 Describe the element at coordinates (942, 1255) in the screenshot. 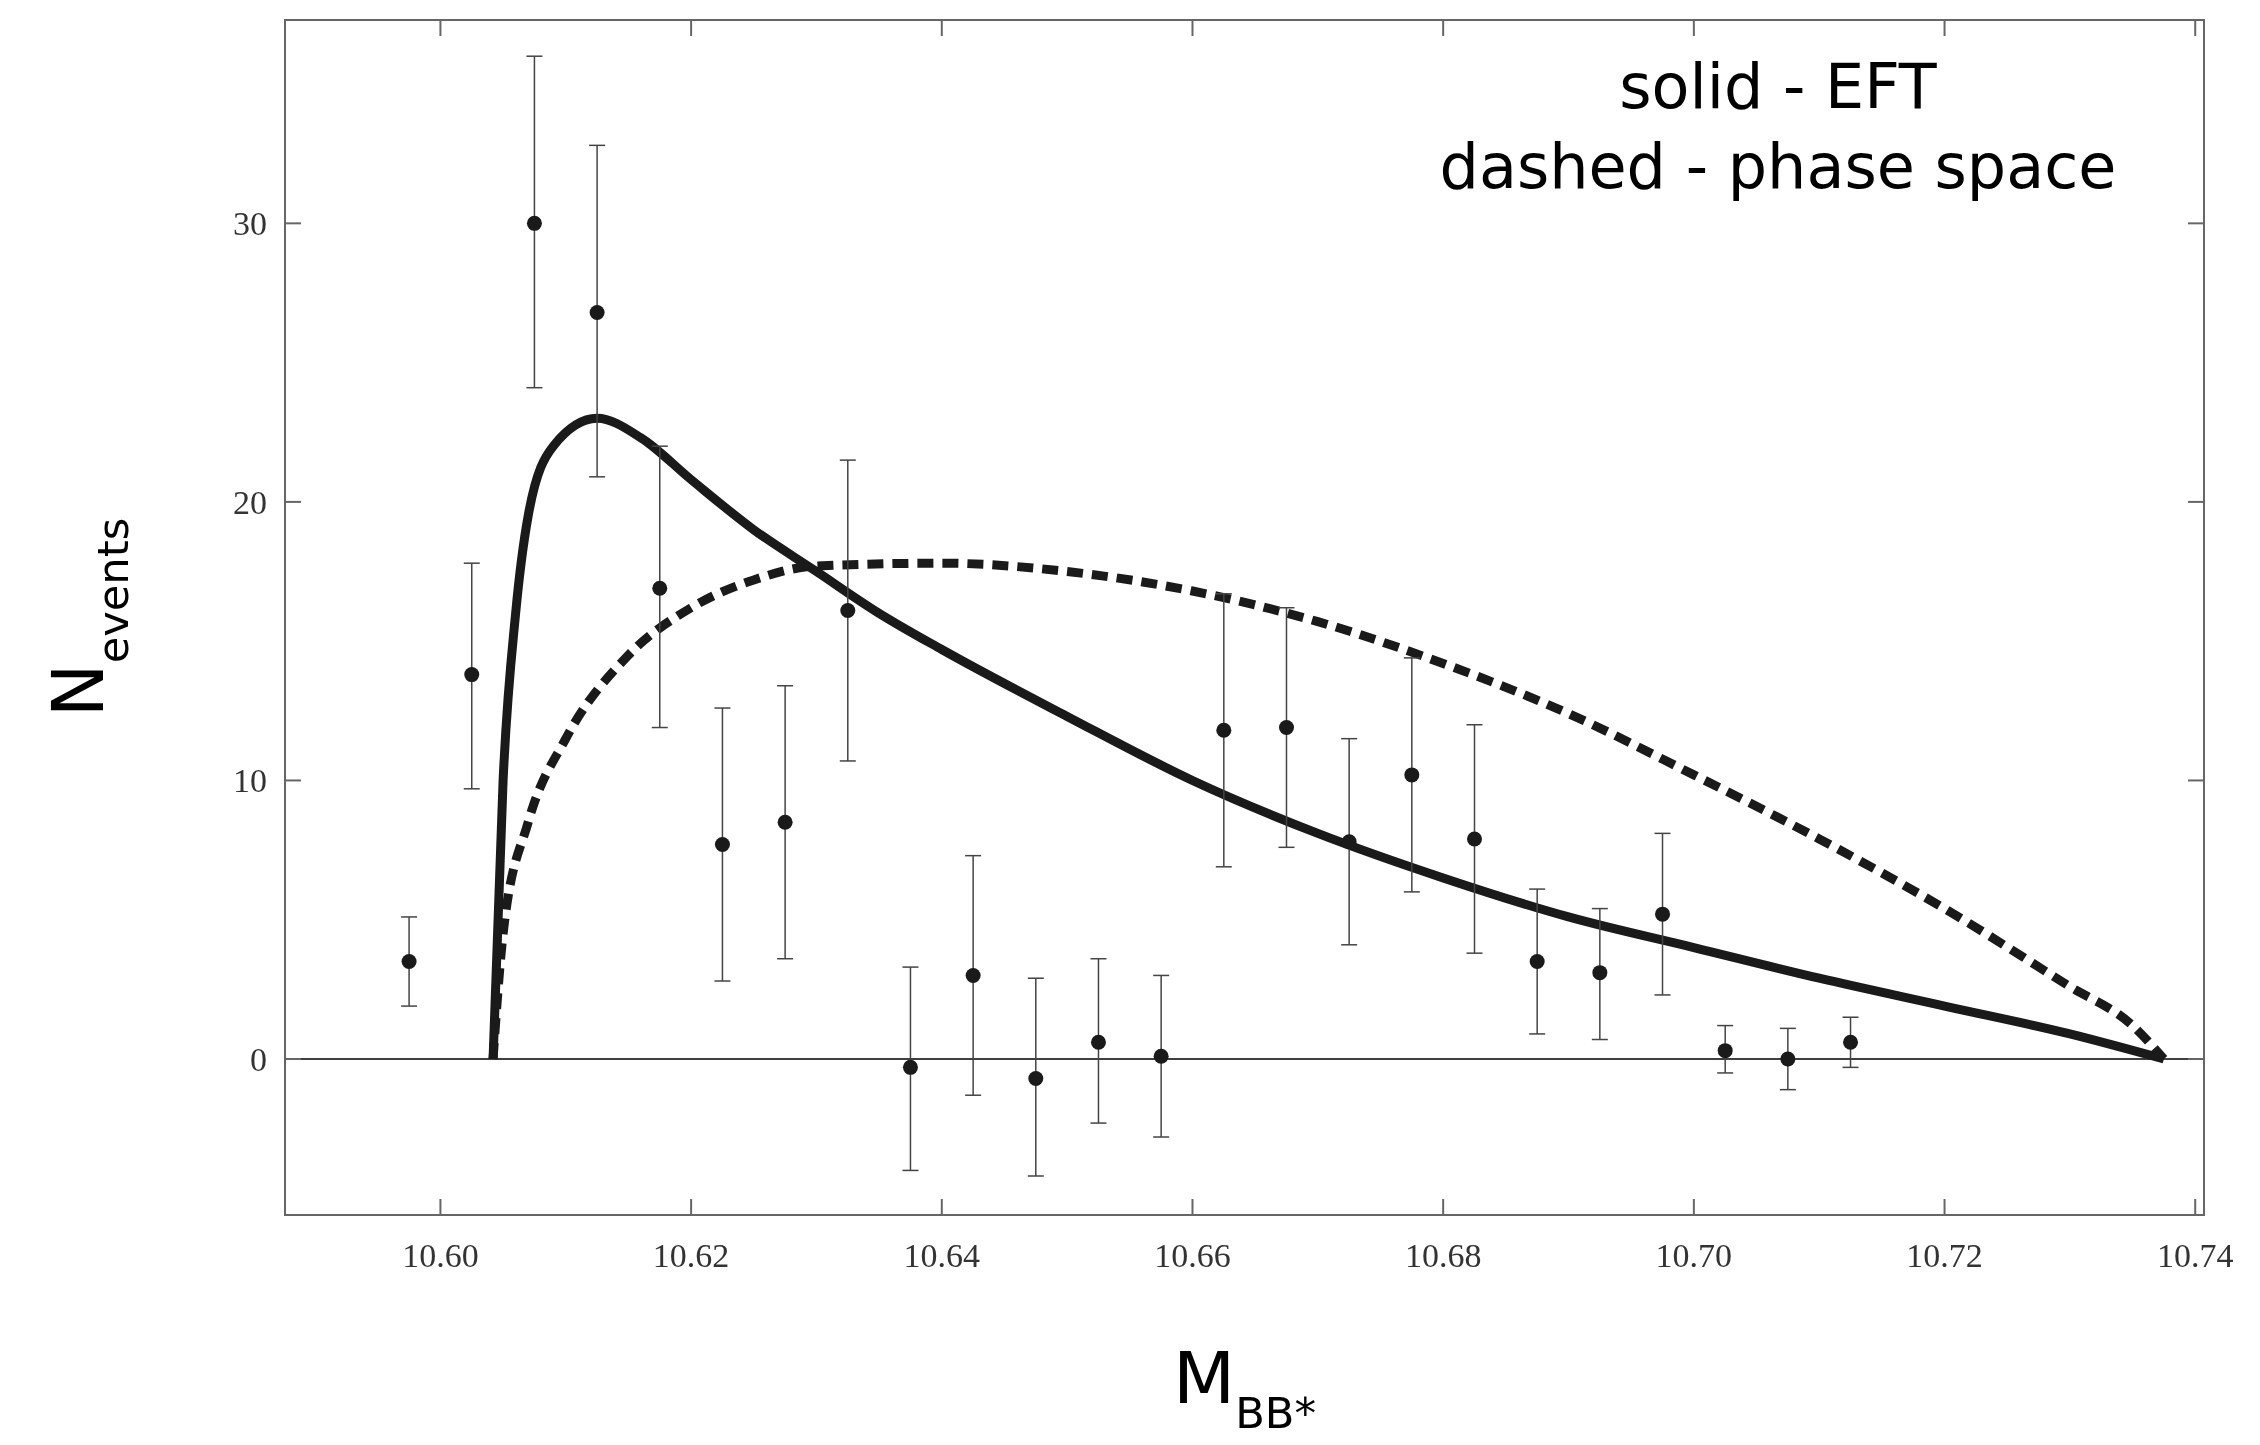

I see `x-tick-label: 10.64` at that location.